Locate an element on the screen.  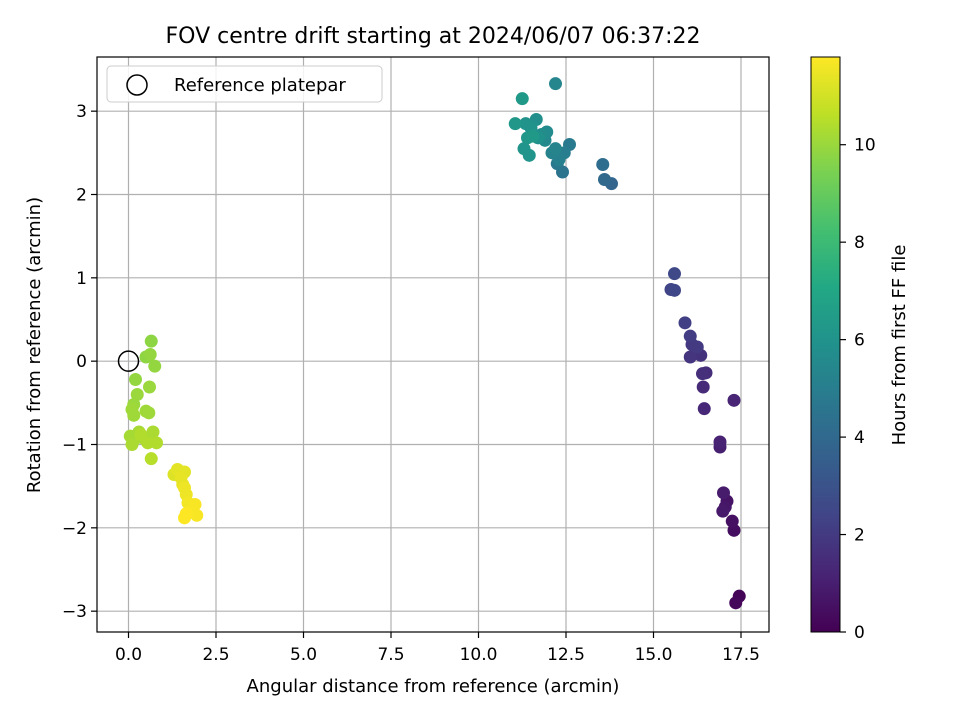
y-tick-label: −2 is located at coordinates (74, 529).